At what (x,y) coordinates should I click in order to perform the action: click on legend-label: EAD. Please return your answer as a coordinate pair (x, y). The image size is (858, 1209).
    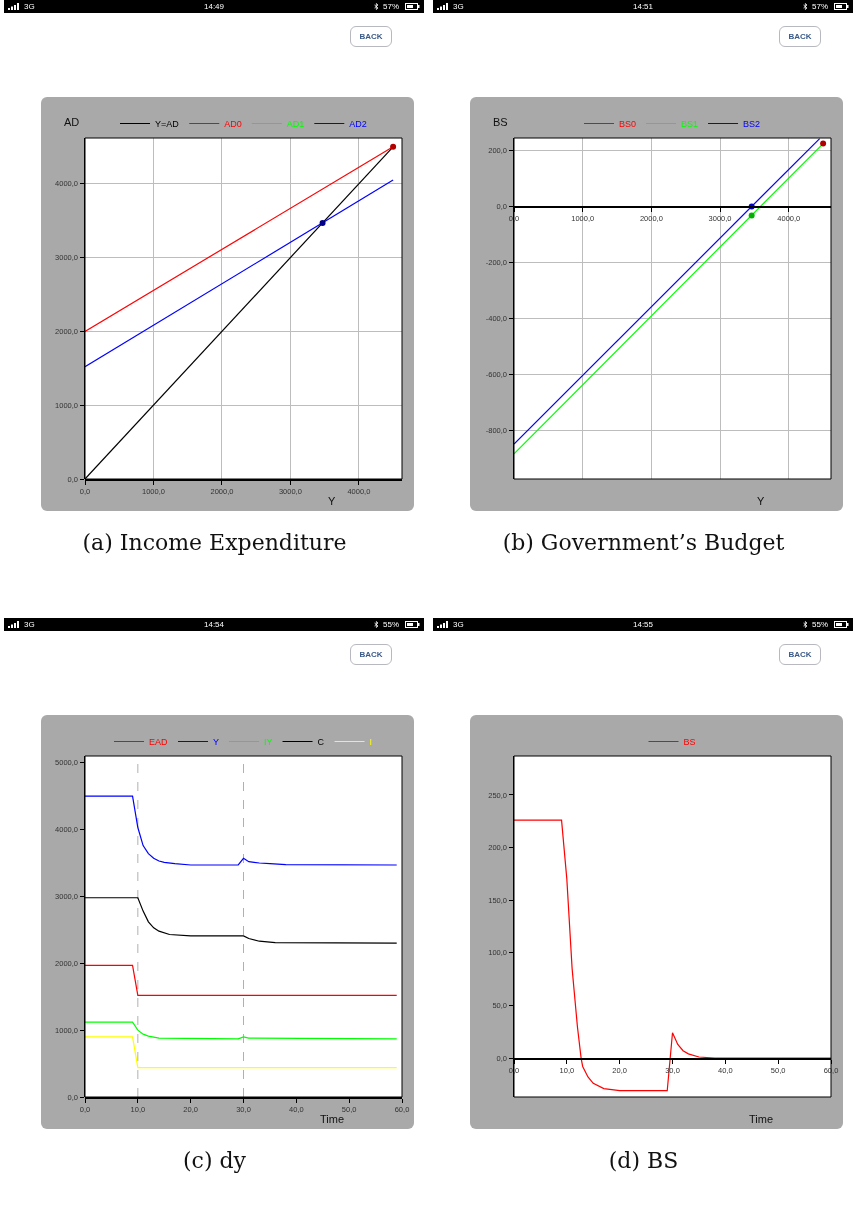
    Looking at the image, I should click on (159, 742).